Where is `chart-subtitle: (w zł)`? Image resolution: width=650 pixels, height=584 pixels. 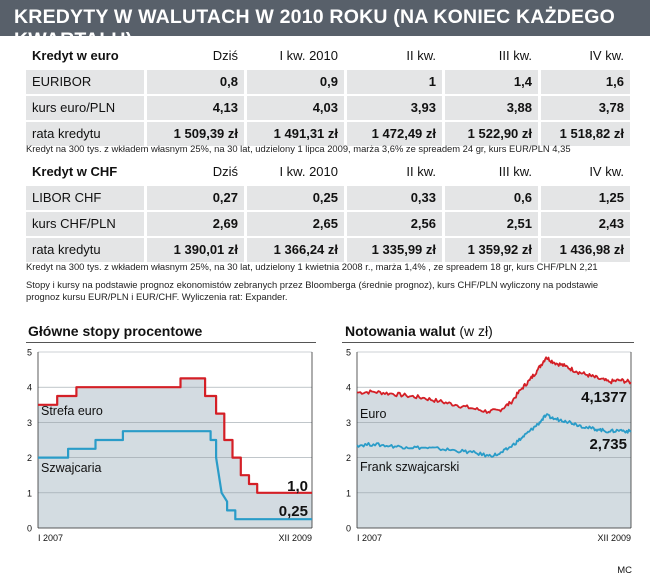 chart-subtitle: (w zł) is located at coordinates (476, 331).